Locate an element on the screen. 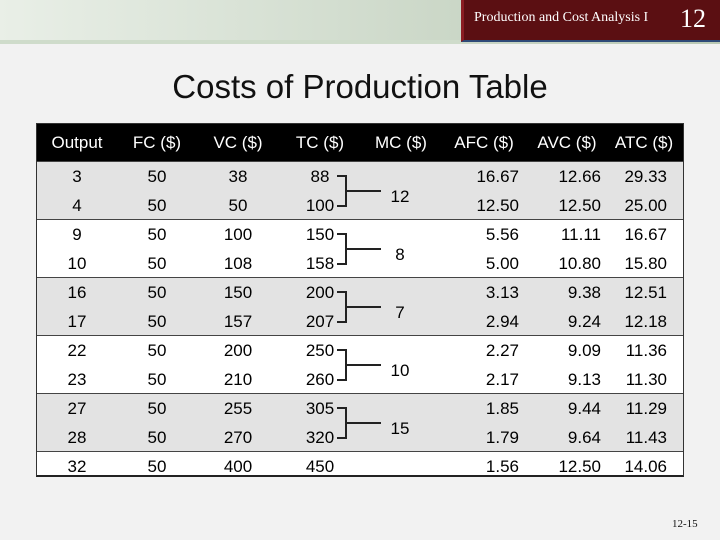  table-cell-avc: 9.64 is located at coordinates (584, 437).